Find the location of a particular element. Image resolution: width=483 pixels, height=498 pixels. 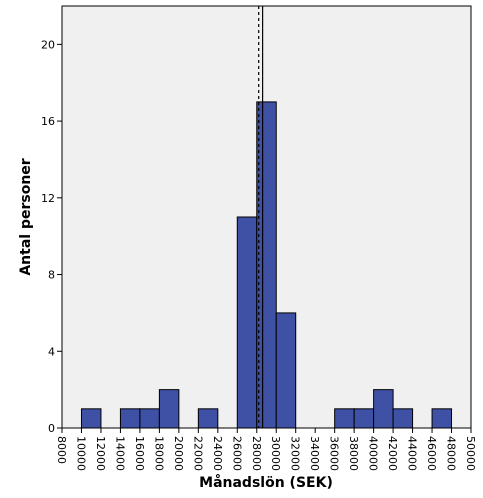

reference-lines-group is located at coordinates (261, 217).